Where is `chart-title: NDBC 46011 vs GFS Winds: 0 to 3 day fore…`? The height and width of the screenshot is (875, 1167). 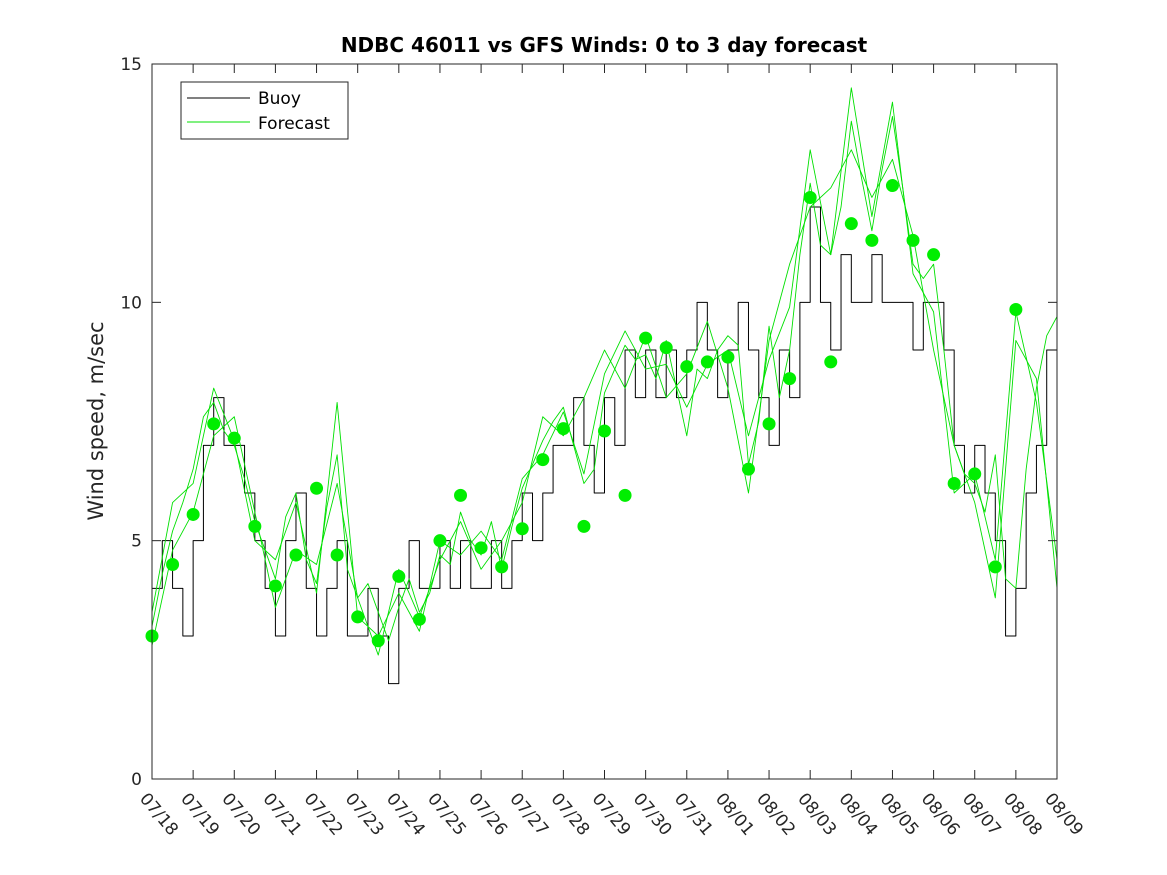
chart-title: NDBC 46011 vs GFS Winds: 0 to 3 day fore… is located at coordinates (604, 45).